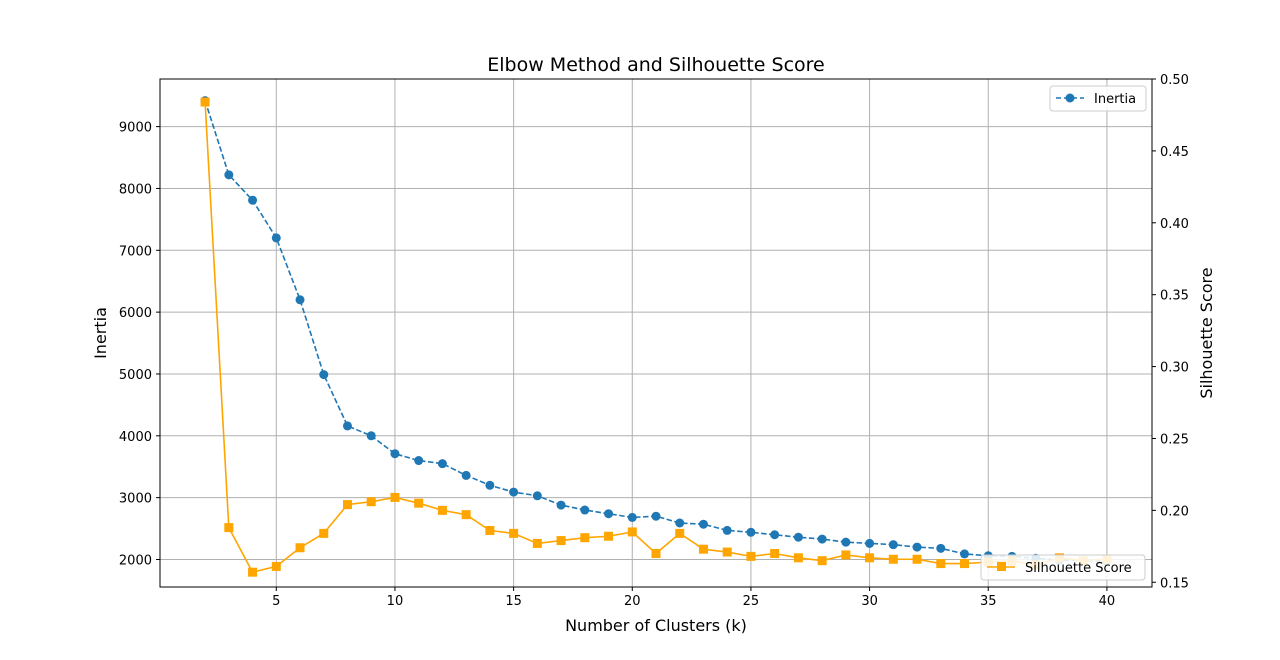  Describe the element at coordinates (1115, 99) in the screenshot. I see `legend-inertia-label: Inertia` at that location.